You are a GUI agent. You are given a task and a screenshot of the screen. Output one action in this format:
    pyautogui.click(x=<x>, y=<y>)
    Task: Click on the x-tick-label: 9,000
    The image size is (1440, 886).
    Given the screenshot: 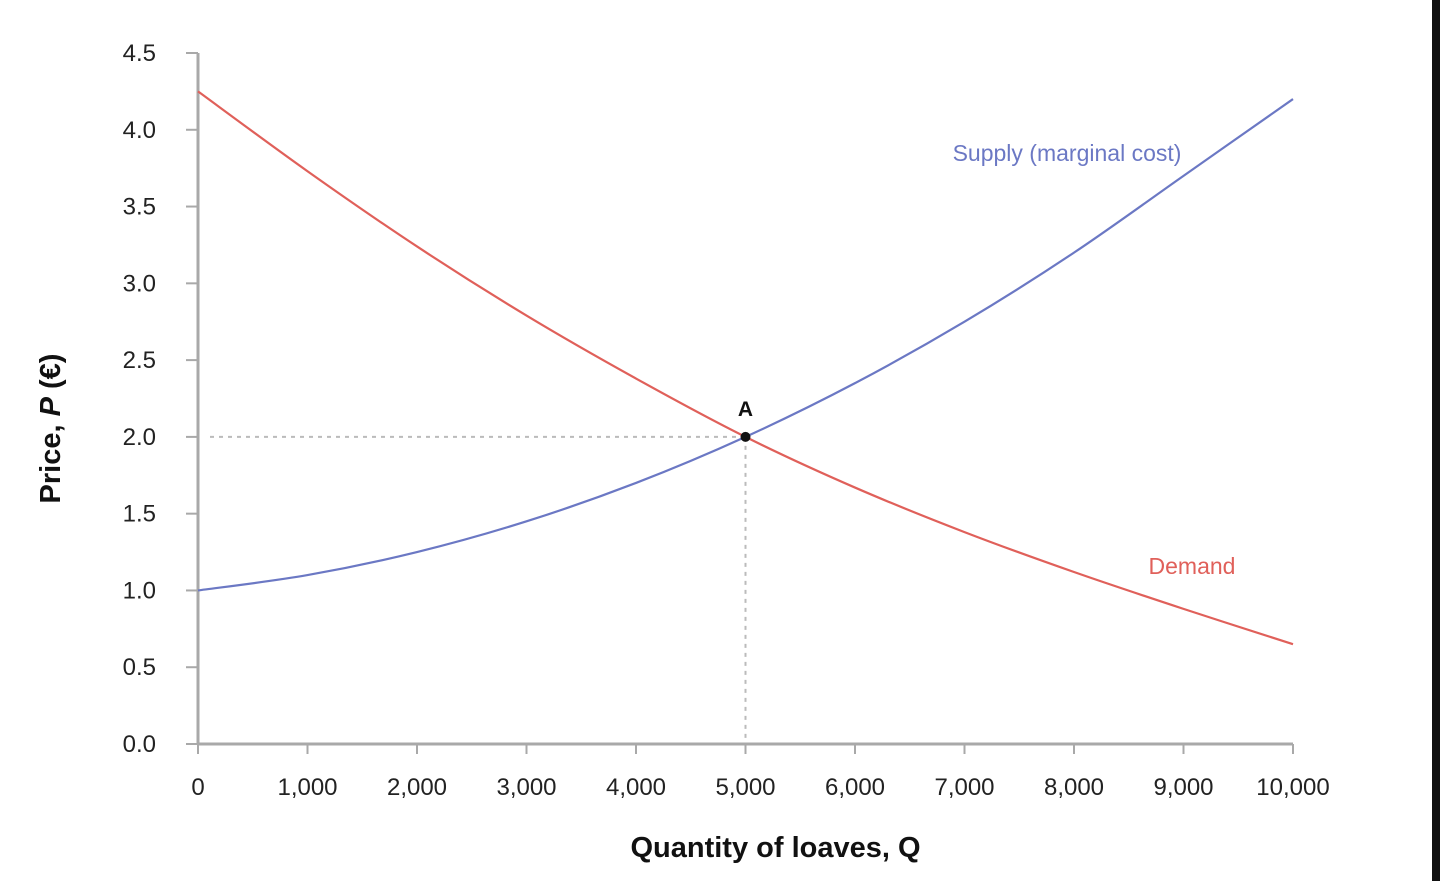 What is the action you would take?
    pyautogui.click(x=1183, y=787)
    